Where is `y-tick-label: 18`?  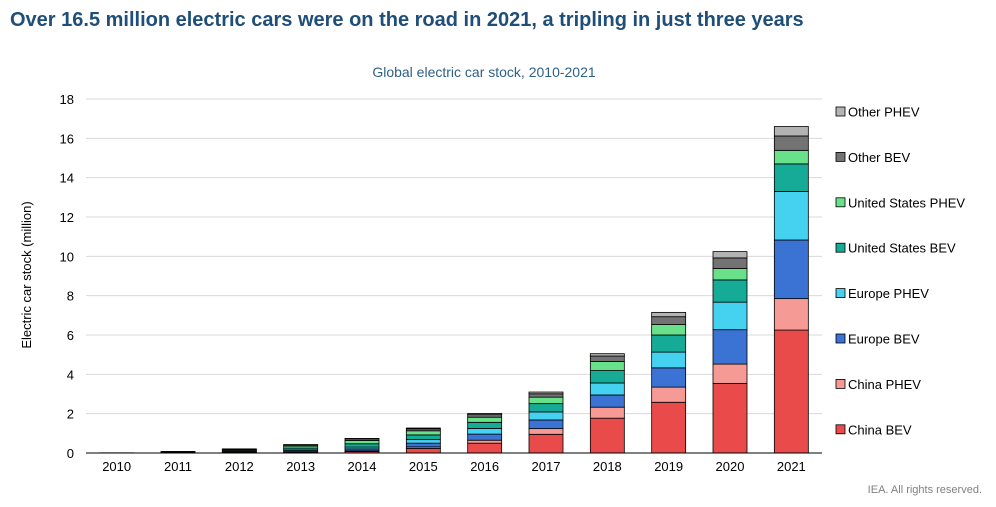
y-tick-label: 18 is located at coordinates (67, 99).